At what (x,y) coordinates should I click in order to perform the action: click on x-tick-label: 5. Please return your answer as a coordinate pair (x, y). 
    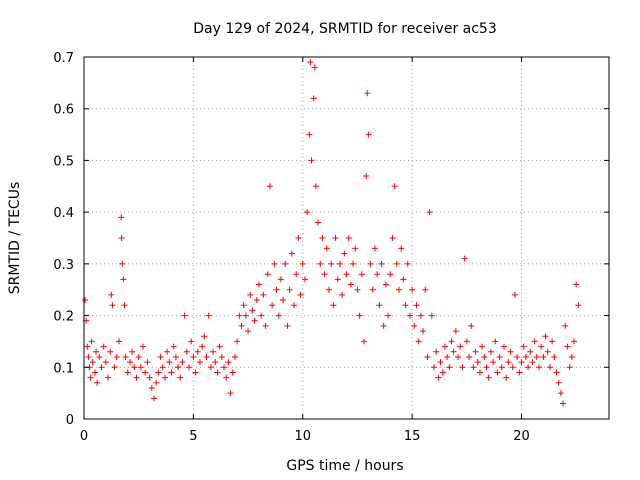
    Looking at the image, I should click on (193, 436).